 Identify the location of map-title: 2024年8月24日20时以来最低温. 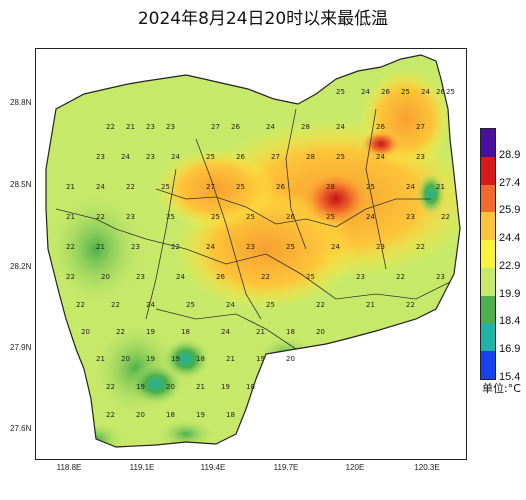
(263, 19).